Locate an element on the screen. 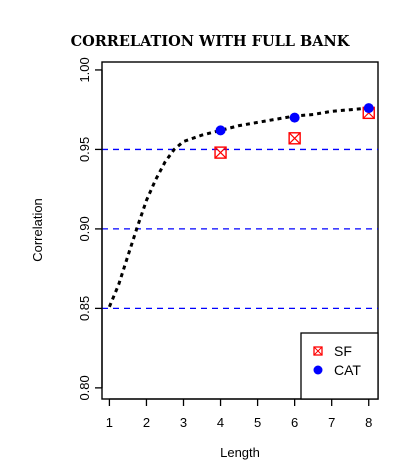 The width and height of the screenshot is (393, 465). y-tick-label: 0.80 is located at coordinates (84, 387).